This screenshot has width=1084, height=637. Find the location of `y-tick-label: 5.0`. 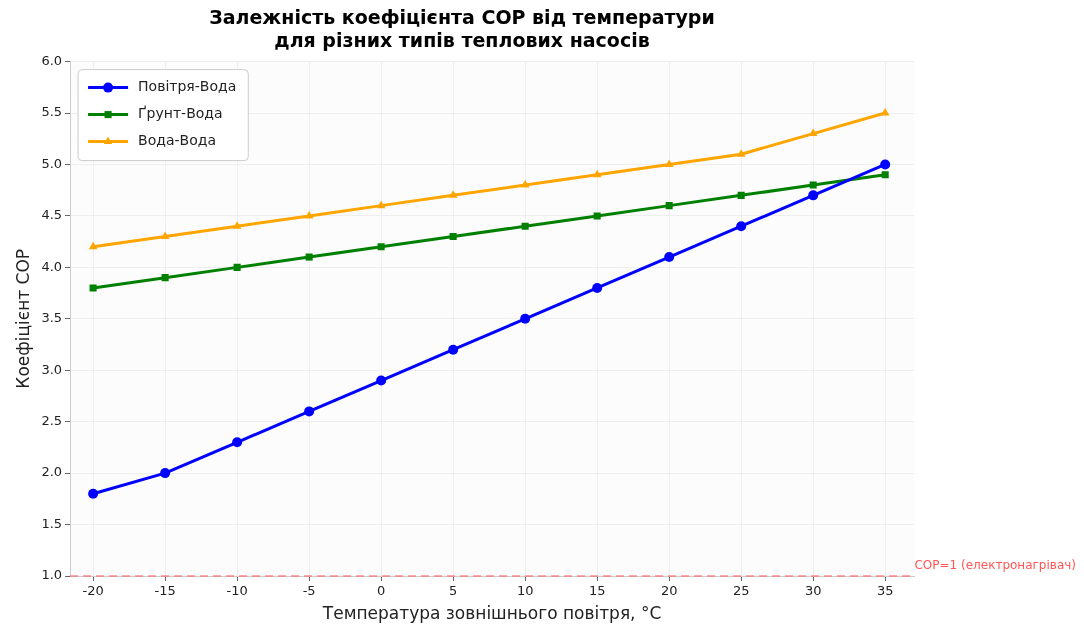

y-tick-label: 5.0 is located at coordinates (52, 163).